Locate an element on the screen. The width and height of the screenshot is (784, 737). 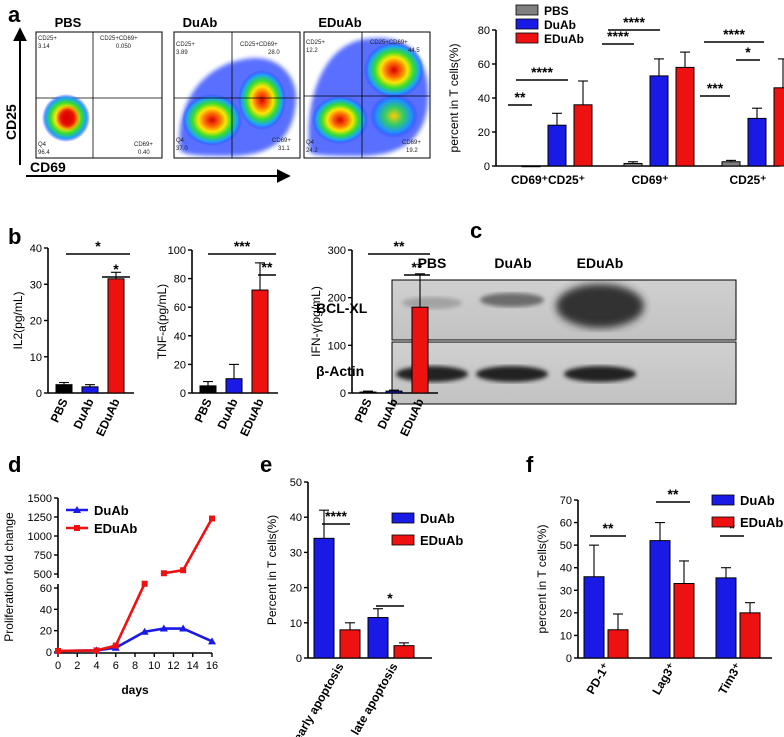
band-actin-pbs is located at coordinates (432, 374).